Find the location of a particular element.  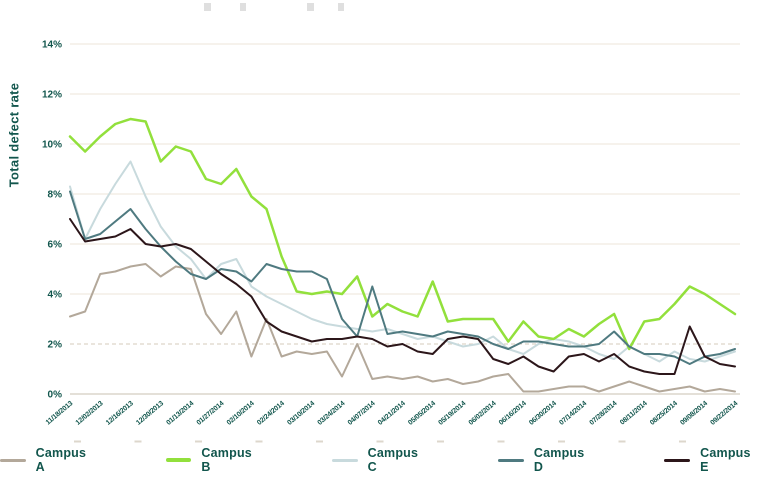

x-tick-label: 01/13/2014 is located at coordinates (180, 413).